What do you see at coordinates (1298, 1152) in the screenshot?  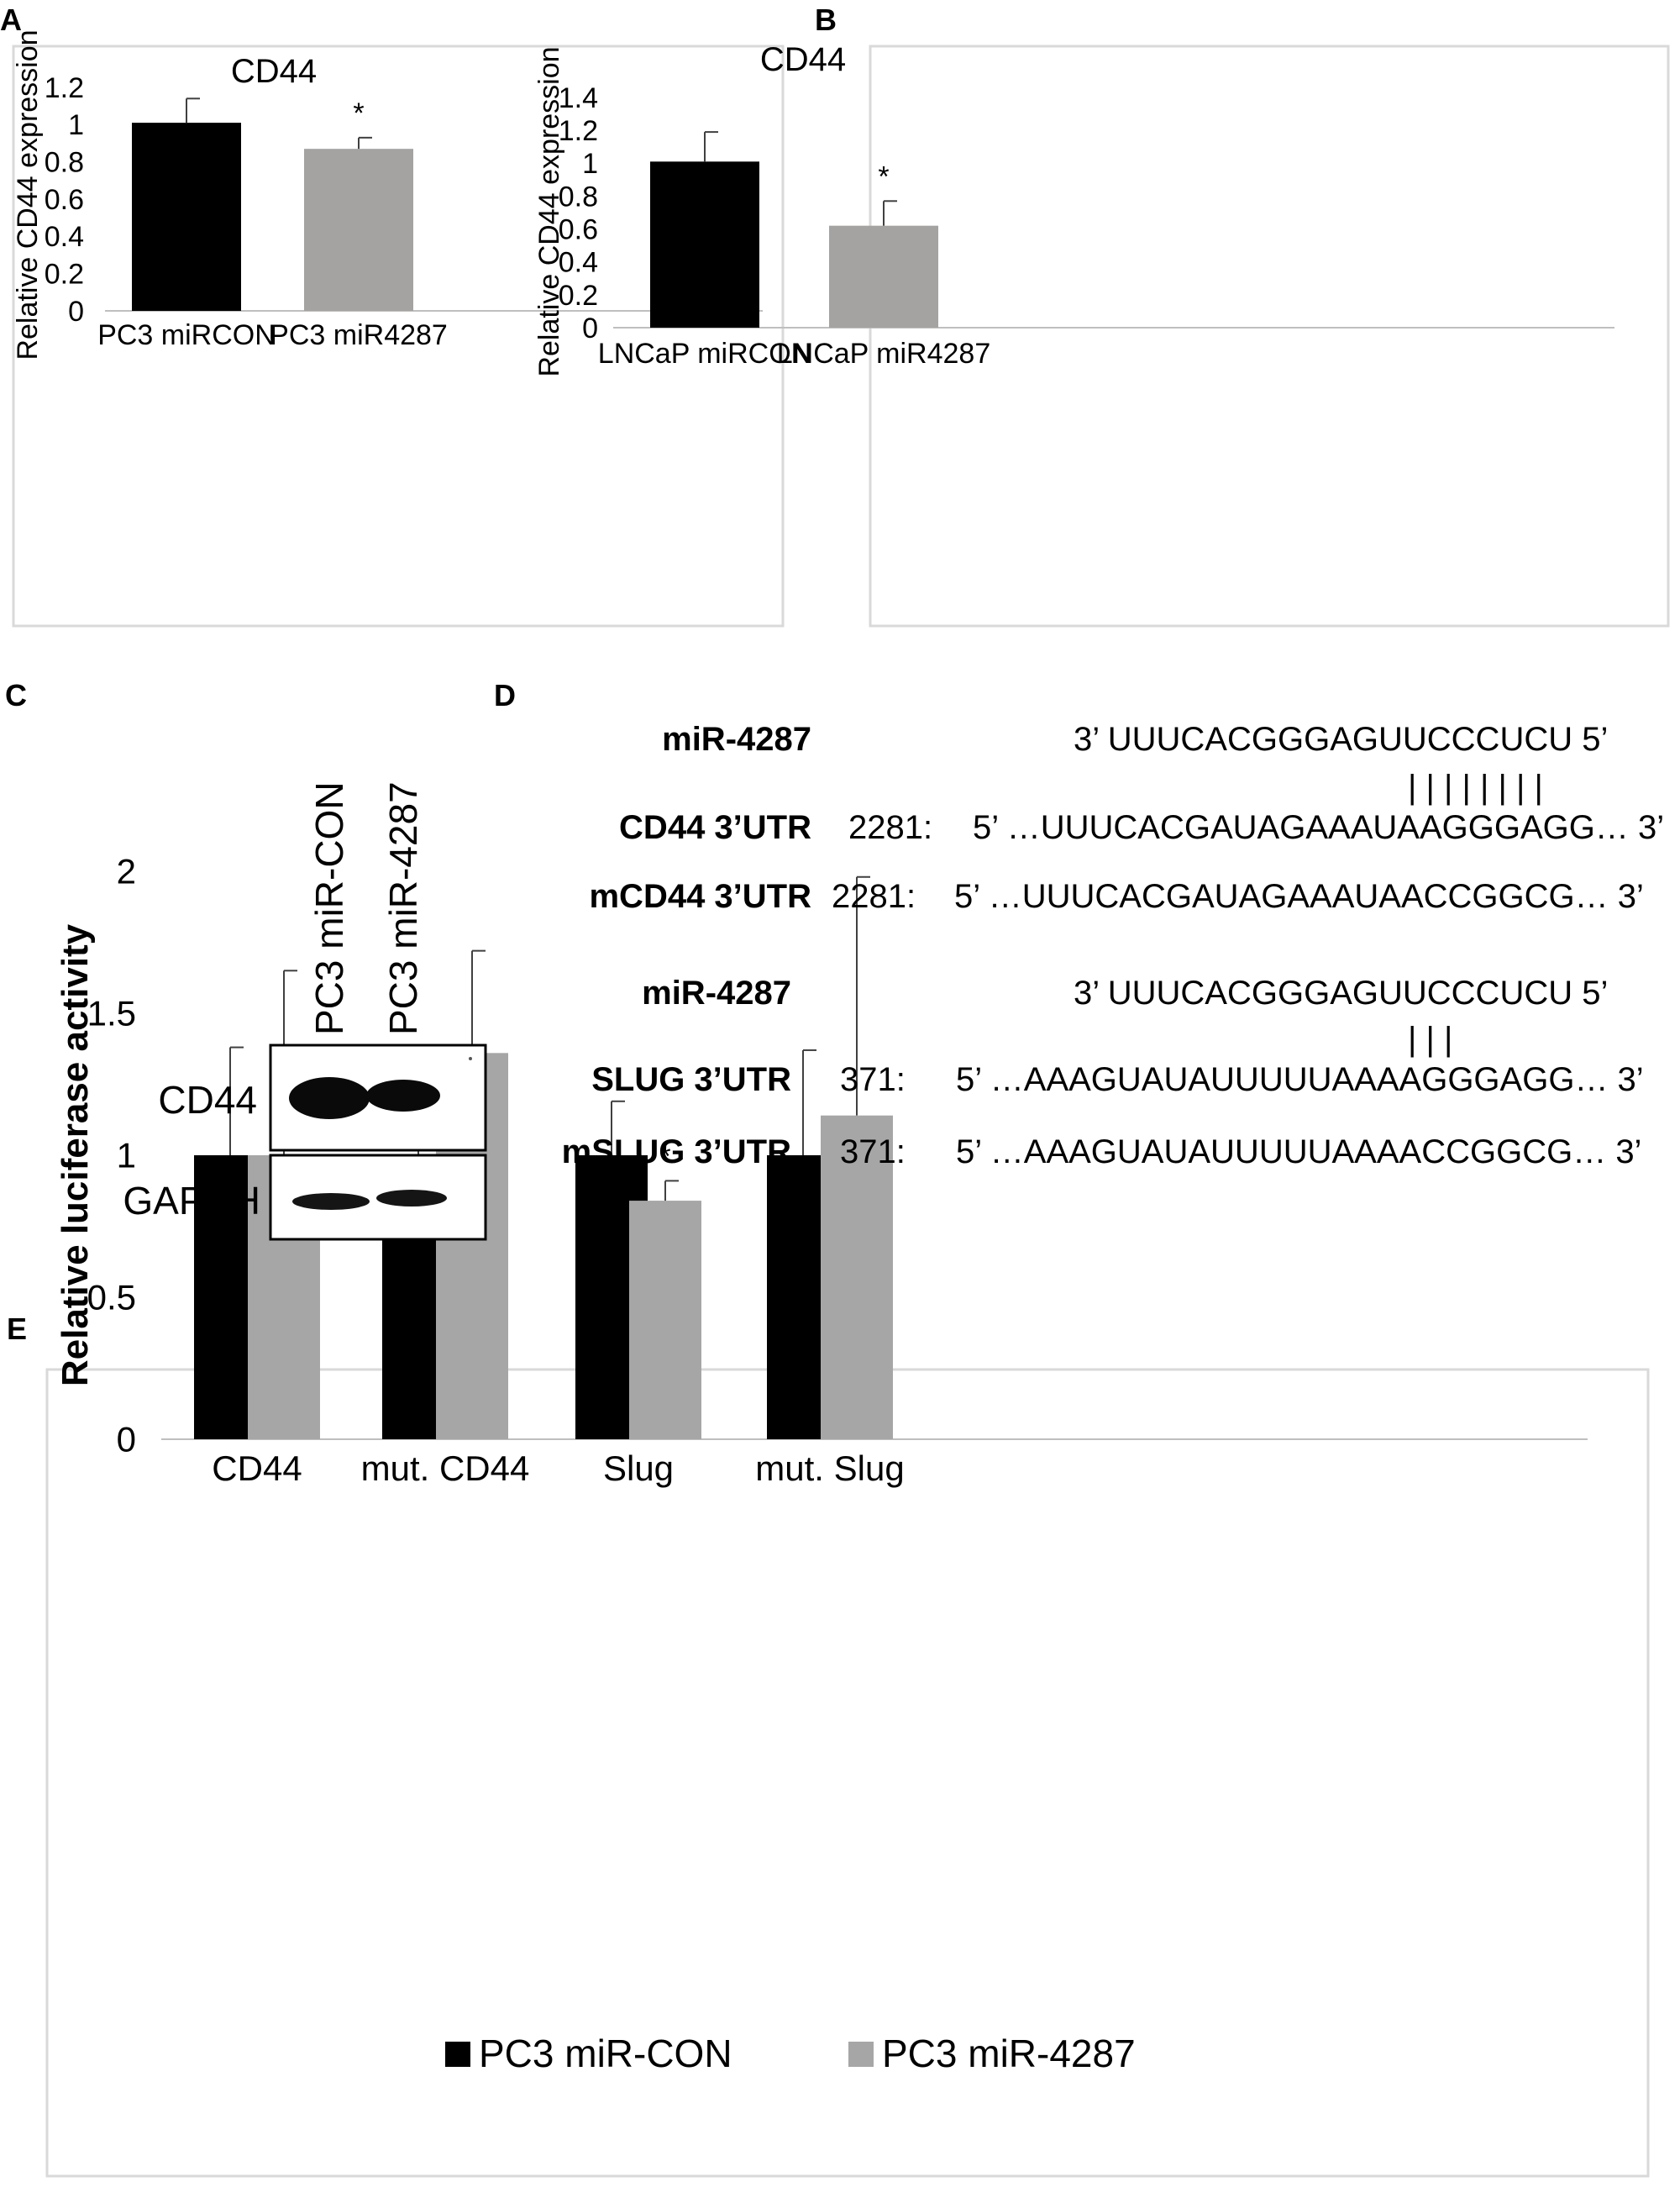 I see `seq2-mut-seq: 5’ …AAAGUAUAUUUUUAAAACCGGCG… 3’` at bounding box center [1298, 1152].